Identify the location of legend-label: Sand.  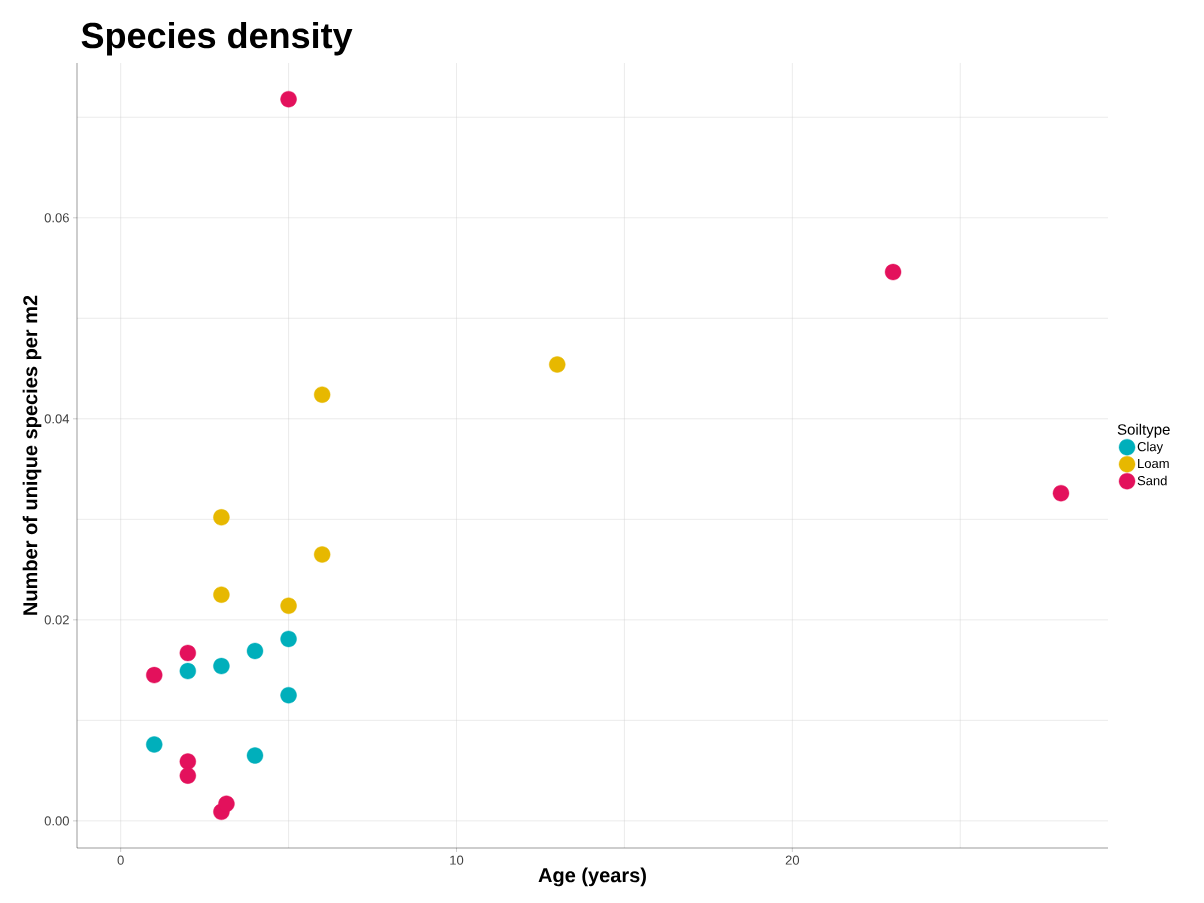
(1152, 480).